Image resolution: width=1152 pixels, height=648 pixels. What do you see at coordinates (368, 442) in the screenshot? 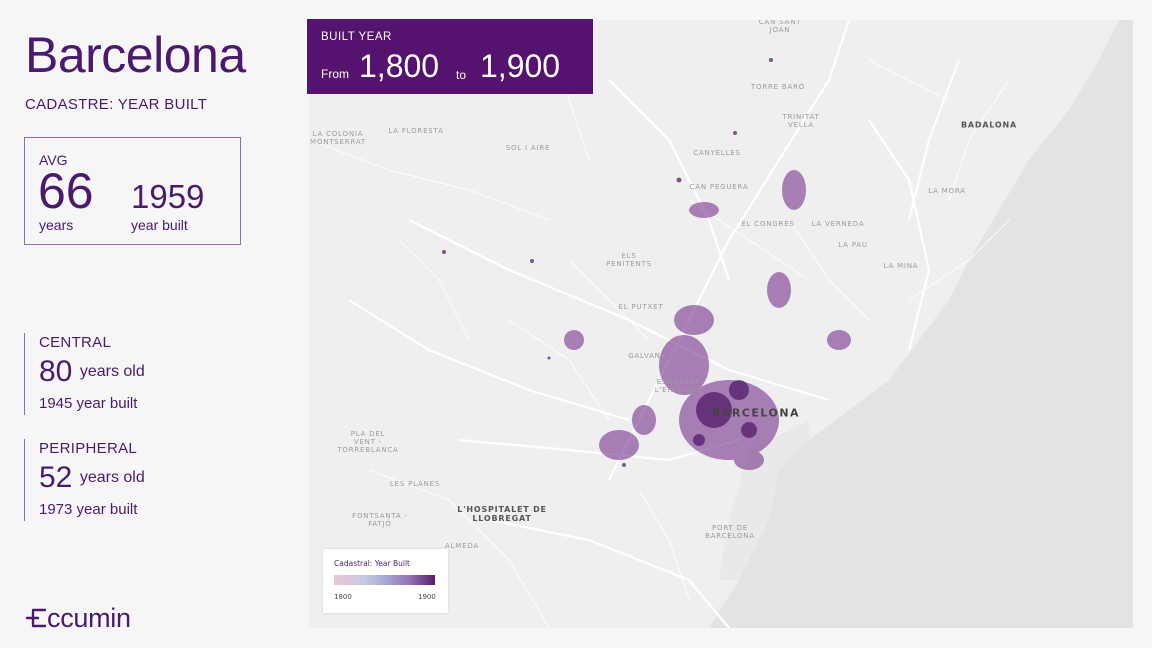
I see `place-pla-del-vent: PLA DEL VENT - TORREBLANCA` at bounding box center [368, 442].